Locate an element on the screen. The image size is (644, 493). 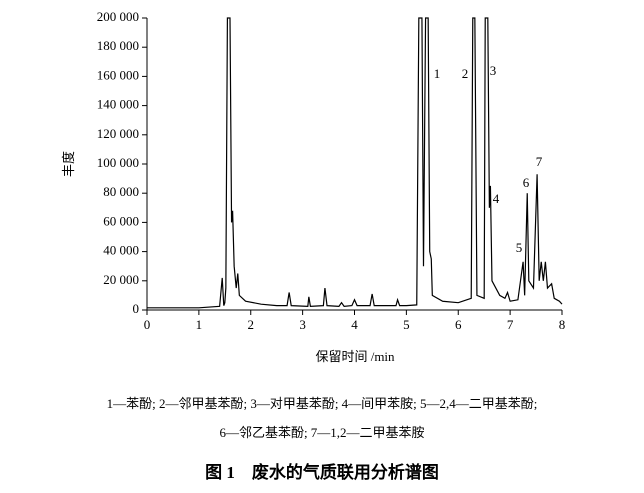
y-tick-label: 40 000 is located at coordinates (121, 250).